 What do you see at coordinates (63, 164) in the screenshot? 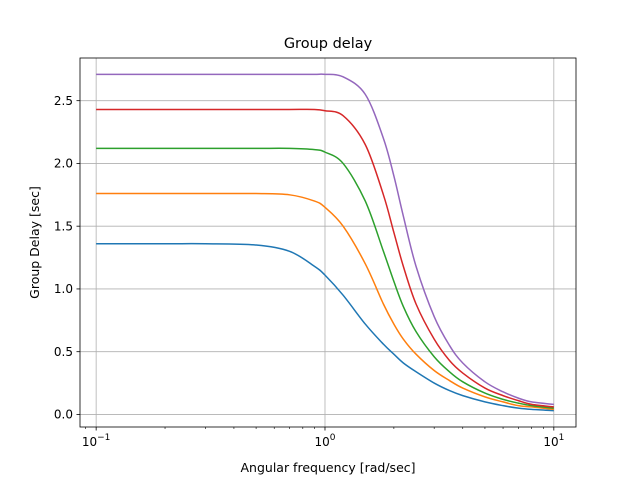
I see `y-tick-label: 2.0` at bounding box center [63, 164].